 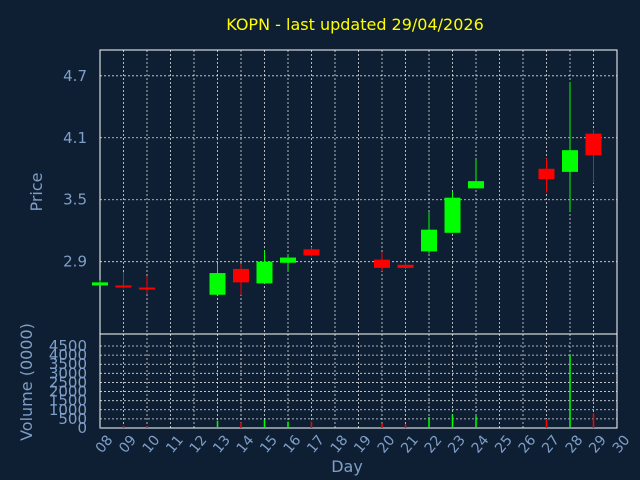 I want to click on volume-tick-label: 500, so click(x=72, y=419).